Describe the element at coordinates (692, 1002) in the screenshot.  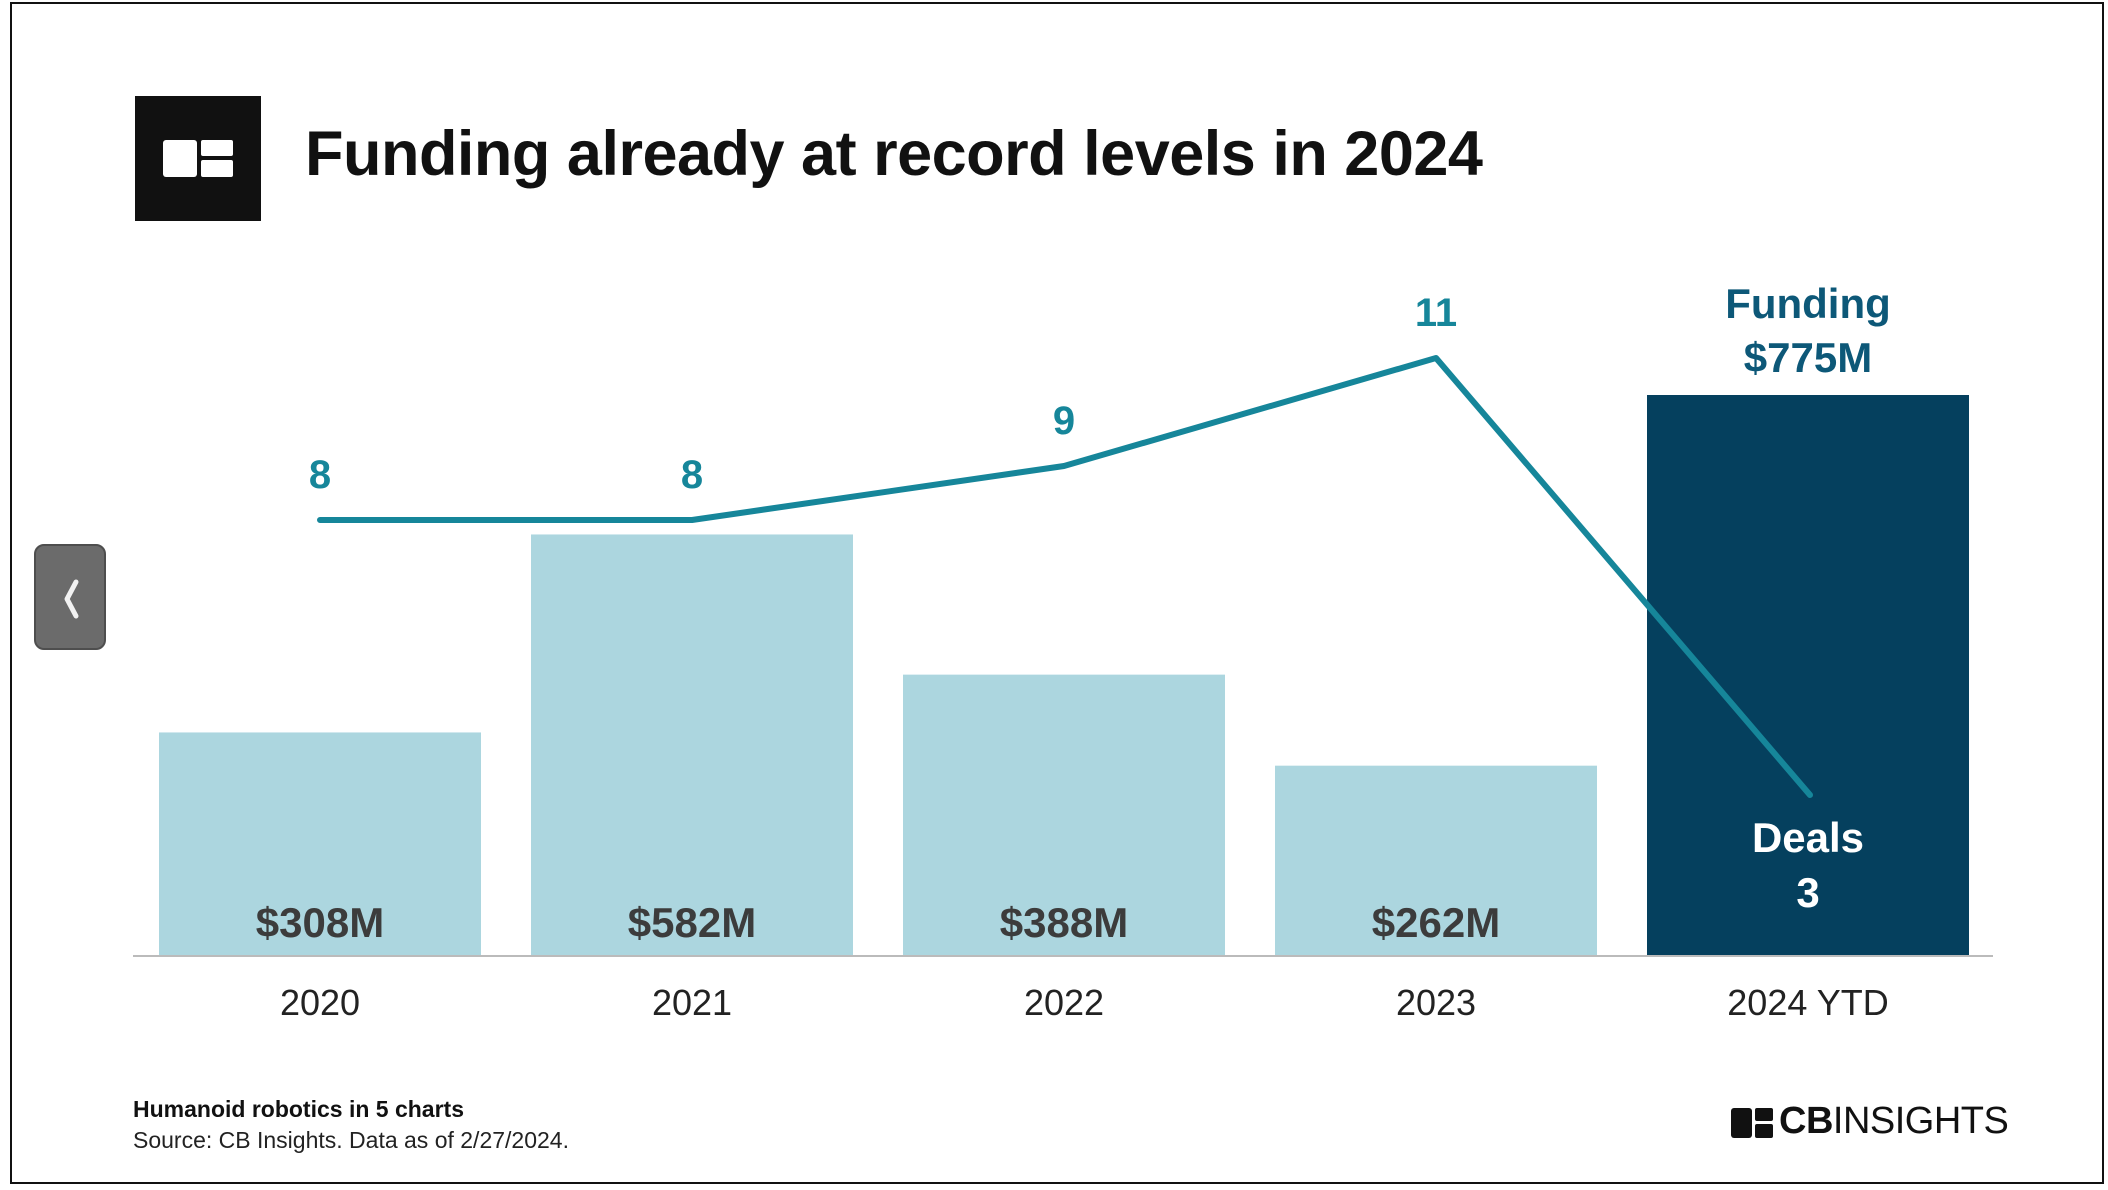
I see `x-tick-2021: 2021` at that location.